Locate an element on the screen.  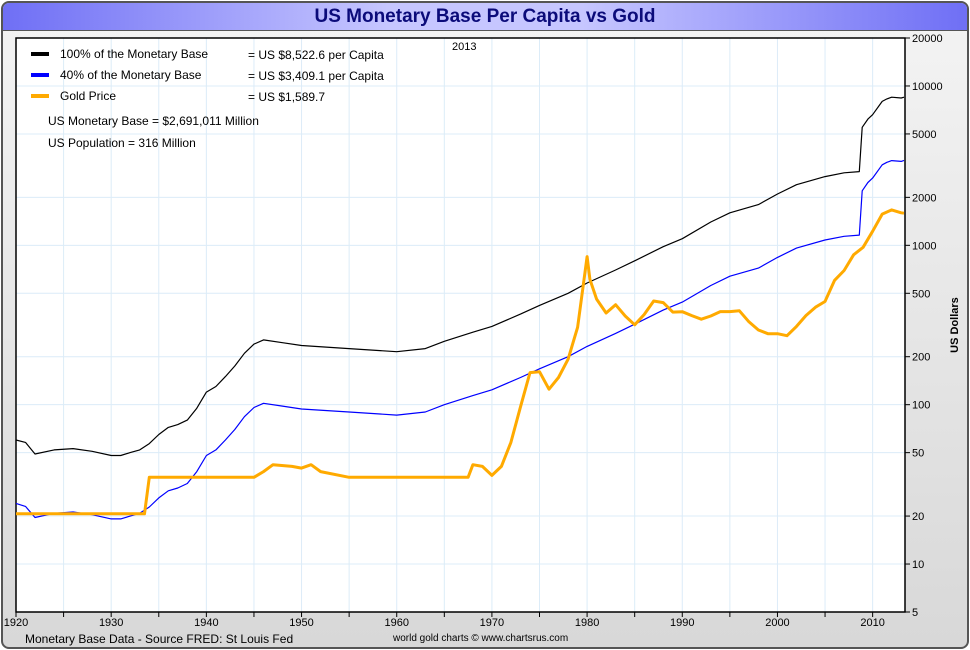
y-tick-label: 20 is located at coordinates (918, 517).